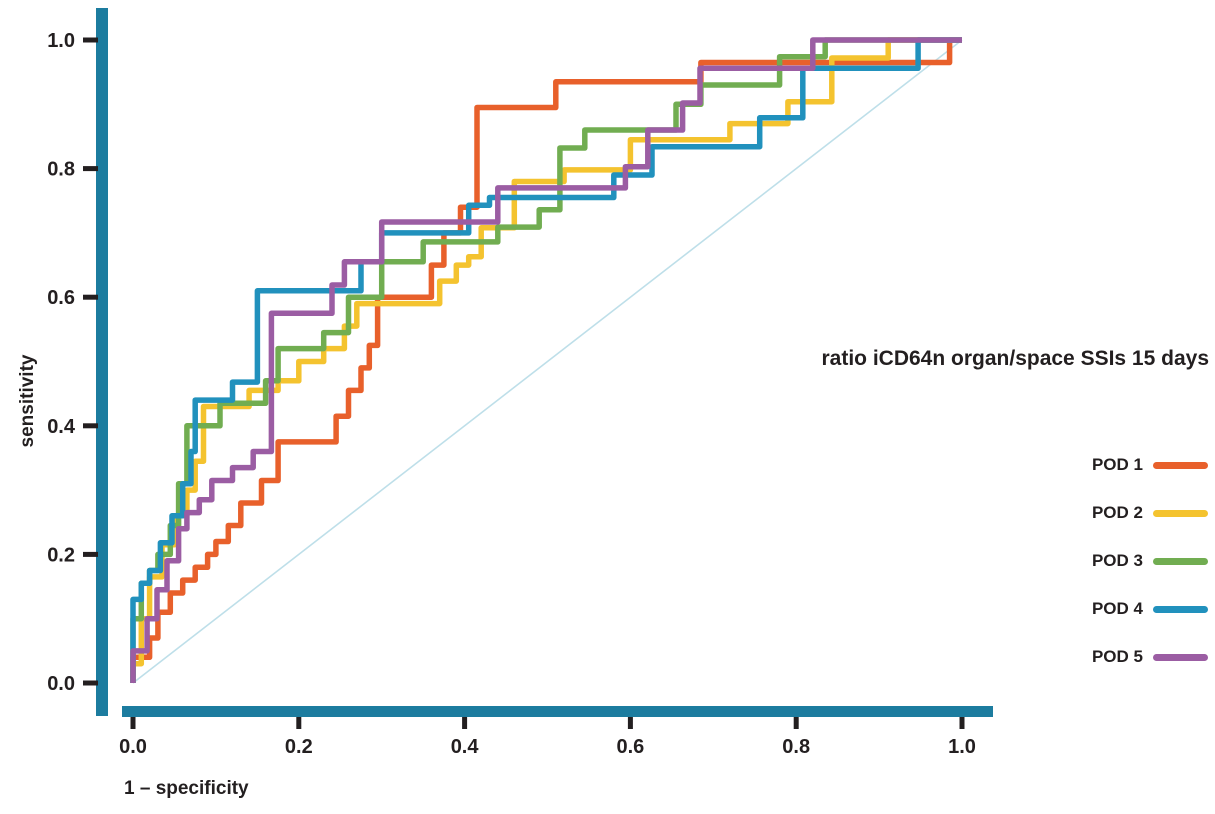  What do you see at coordinates (27, 401) in the screenshot?
I see `y-axis-label: sensitivity` at bounding box center [27, 401].